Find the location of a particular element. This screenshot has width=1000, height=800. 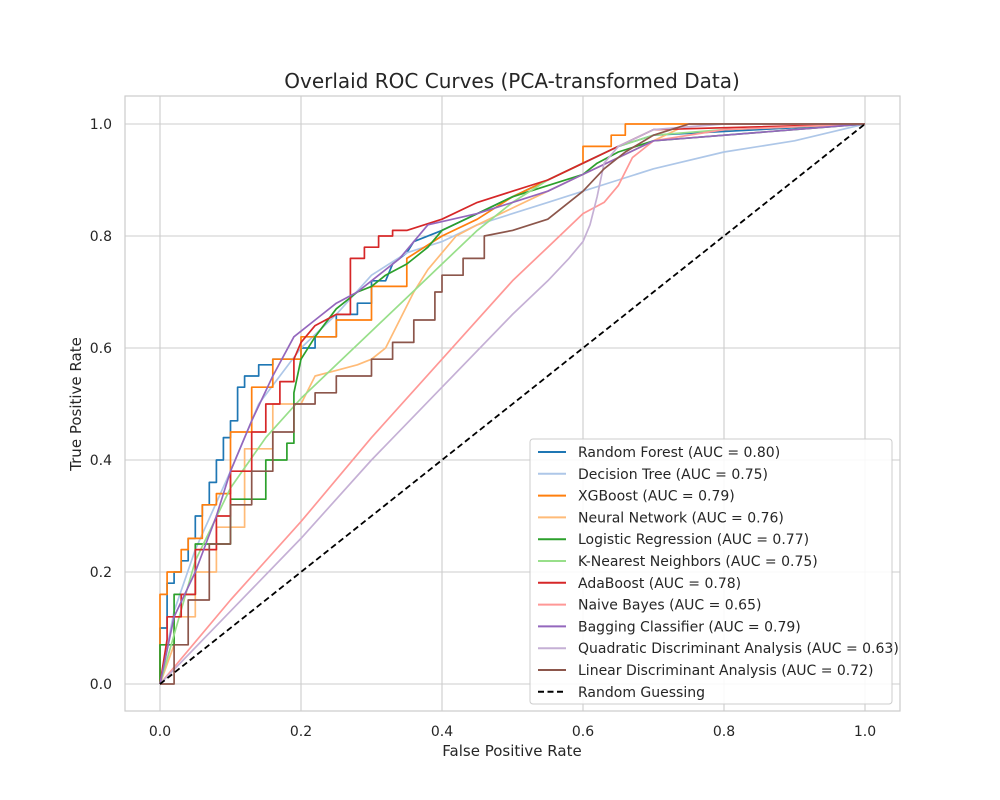

x-tick-label: 0.4 is located at coordinates (442, 732).